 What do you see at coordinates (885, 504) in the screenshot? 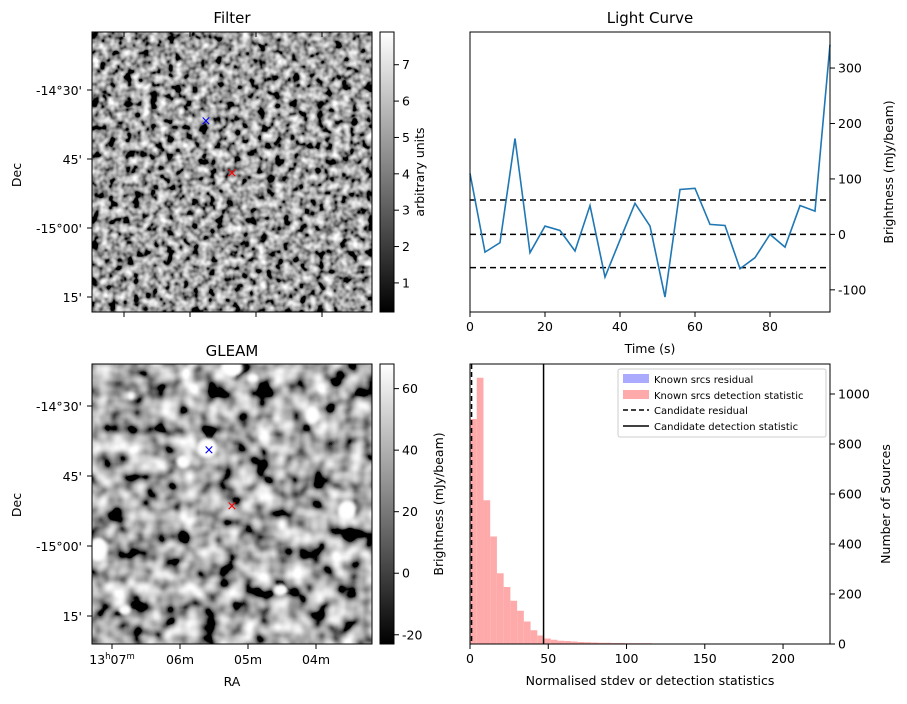
I see `histogram-right-ylabel: Number of Sources` at bounding box center [885, 504].